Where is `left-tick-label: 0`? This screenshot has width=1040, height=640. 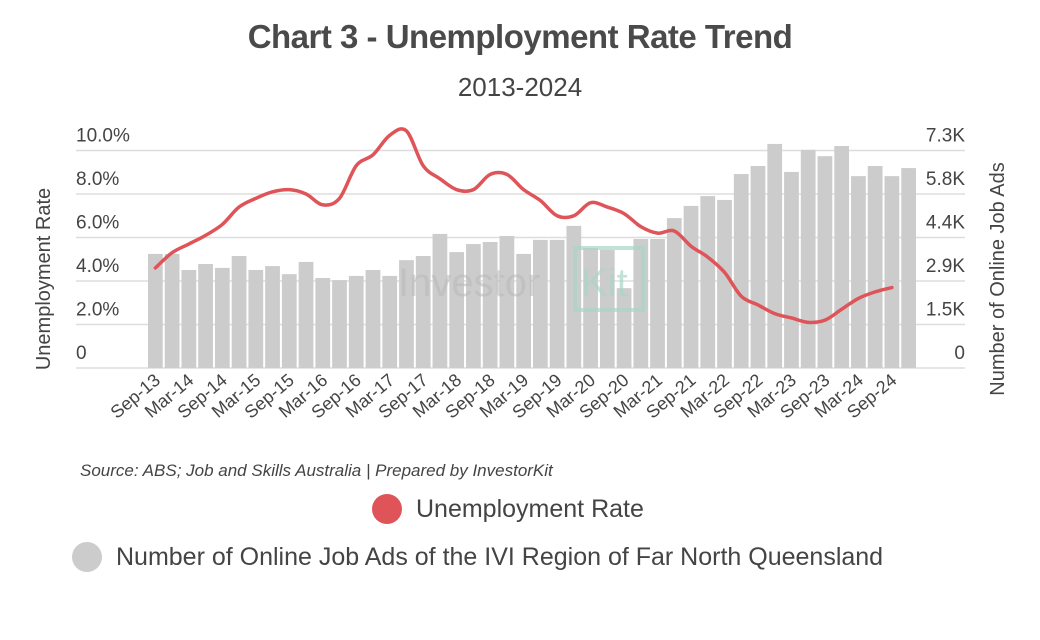
left-tick-label: 0 is located at coordinates (81, 353).